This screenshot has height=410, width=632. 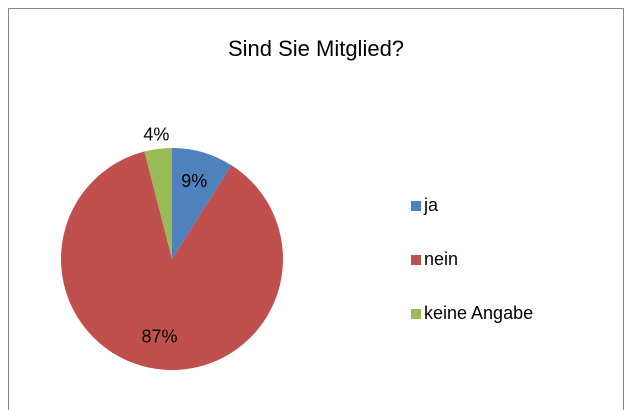 What do you see at coordinates (156, 134) in the screenshot?
I see `data-label: 4%` at bounding box center [156, 134].